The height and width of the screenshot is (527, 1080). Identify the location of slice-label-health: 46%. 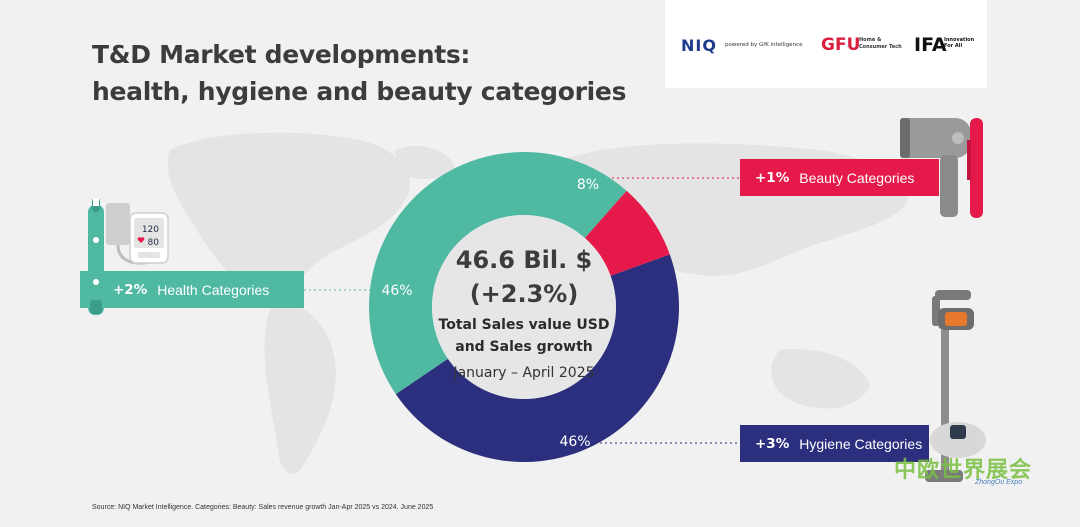
(396, 291).